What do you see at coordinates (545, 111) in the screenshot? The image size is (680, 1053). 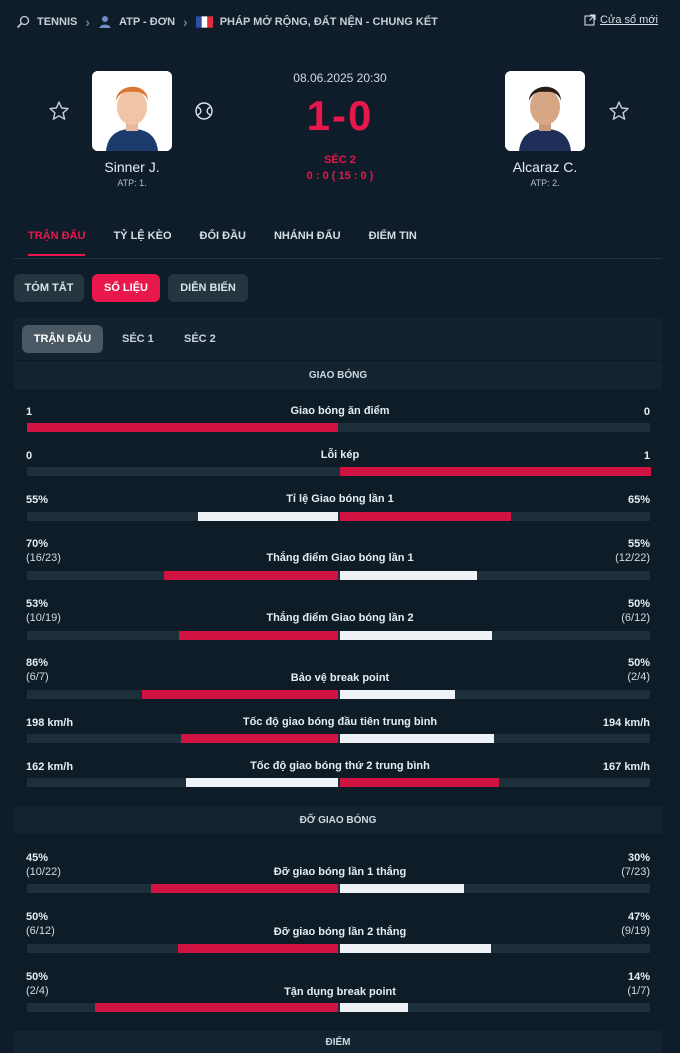 I see `away-player-avatar` at bounding box center [545, 111].